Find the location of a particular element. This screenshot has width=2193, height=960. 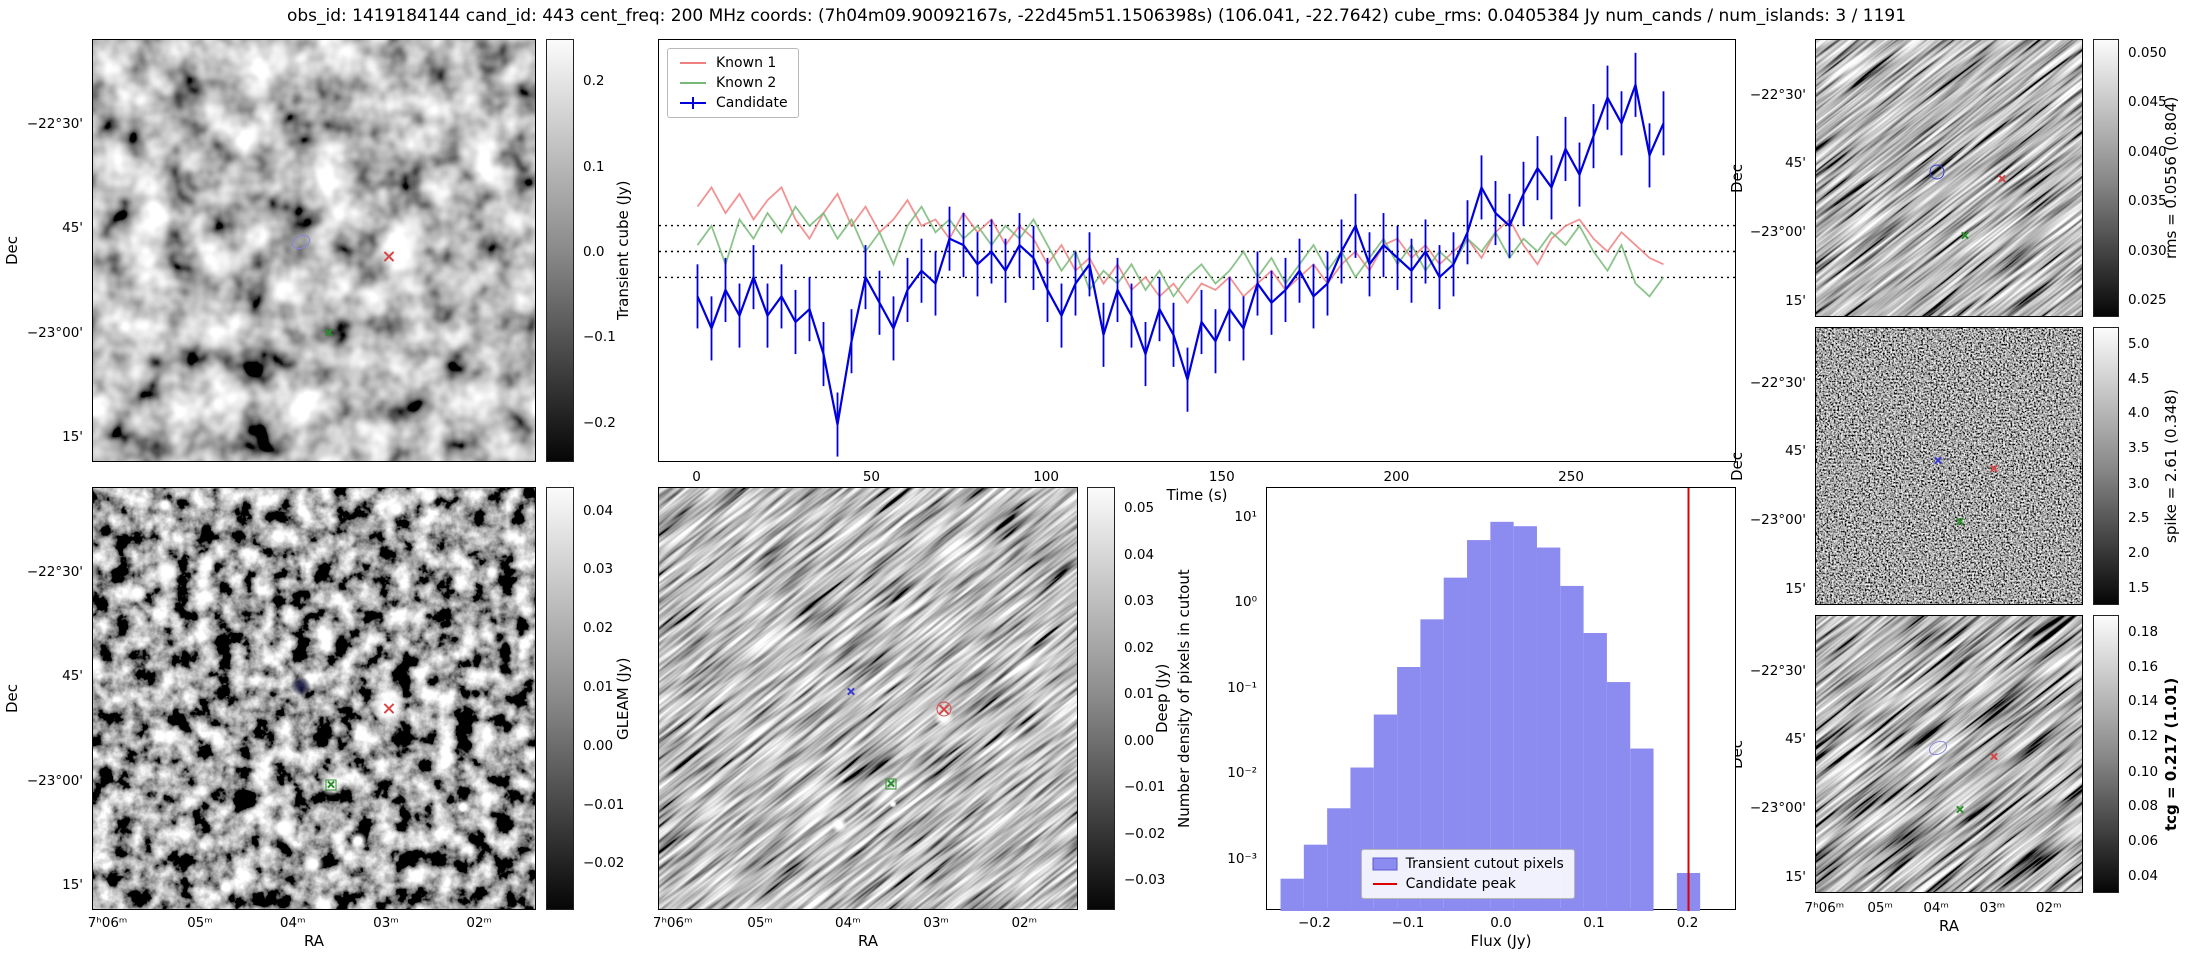

legend-item-cutout-pixels: Transient cutout pixels is located at coordinates (1468, 864).